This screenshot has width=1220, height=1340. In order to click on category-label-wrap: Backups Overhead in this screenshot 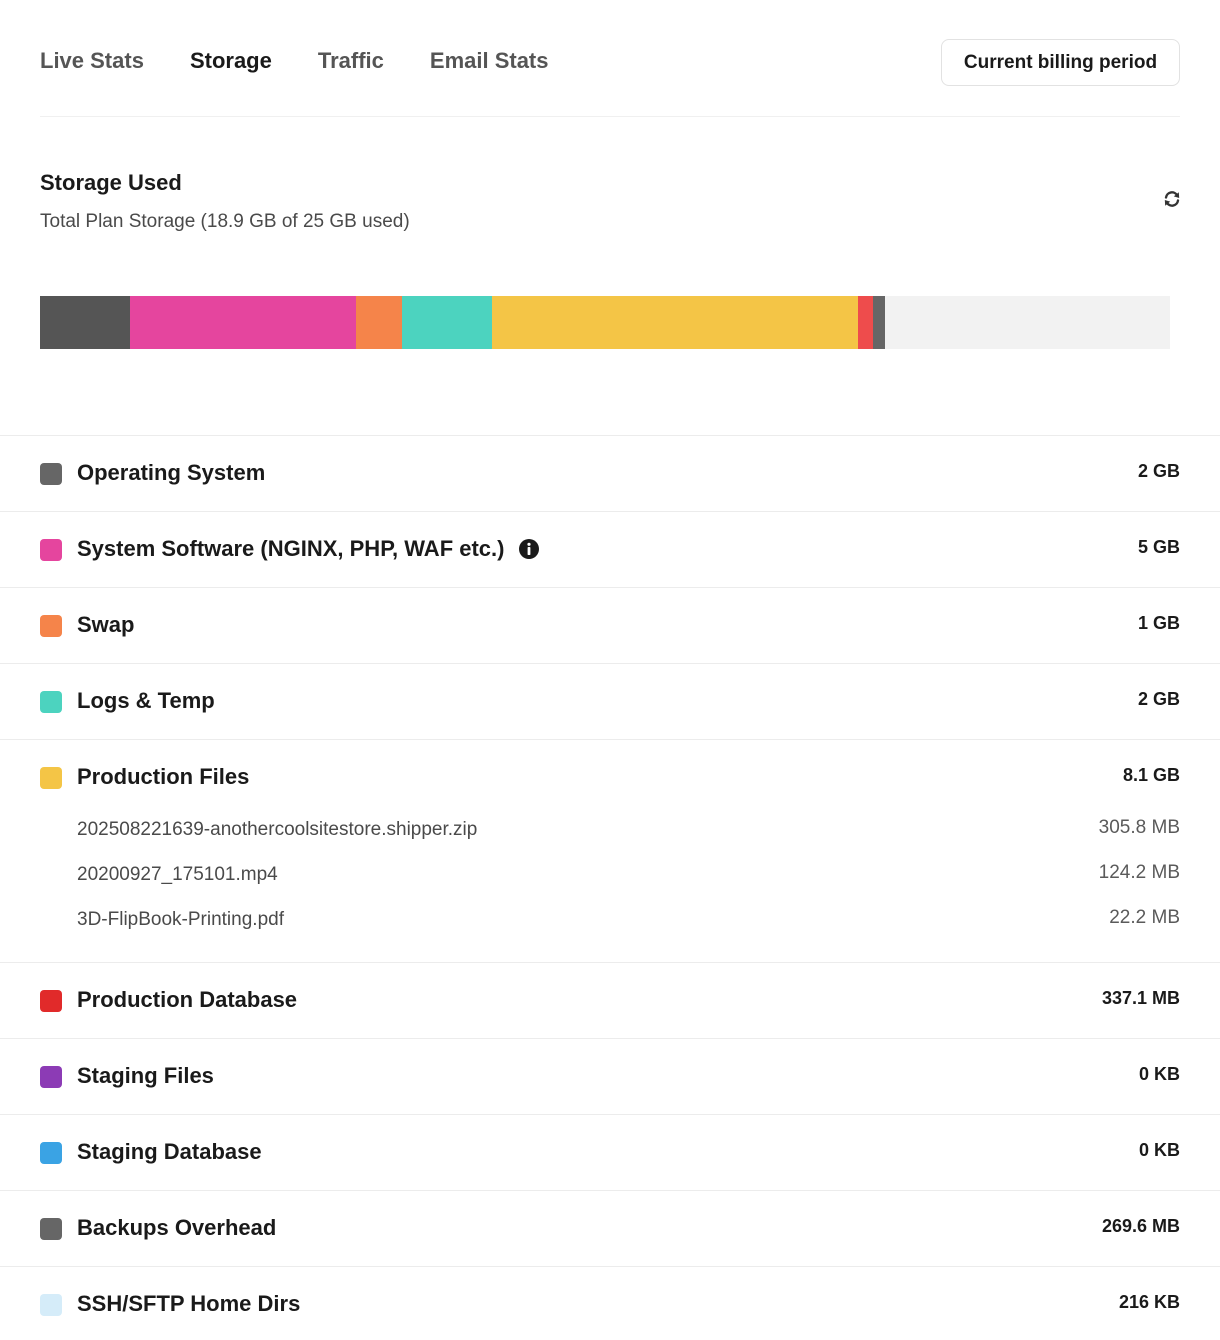, I will do `click(176, 1228)`.